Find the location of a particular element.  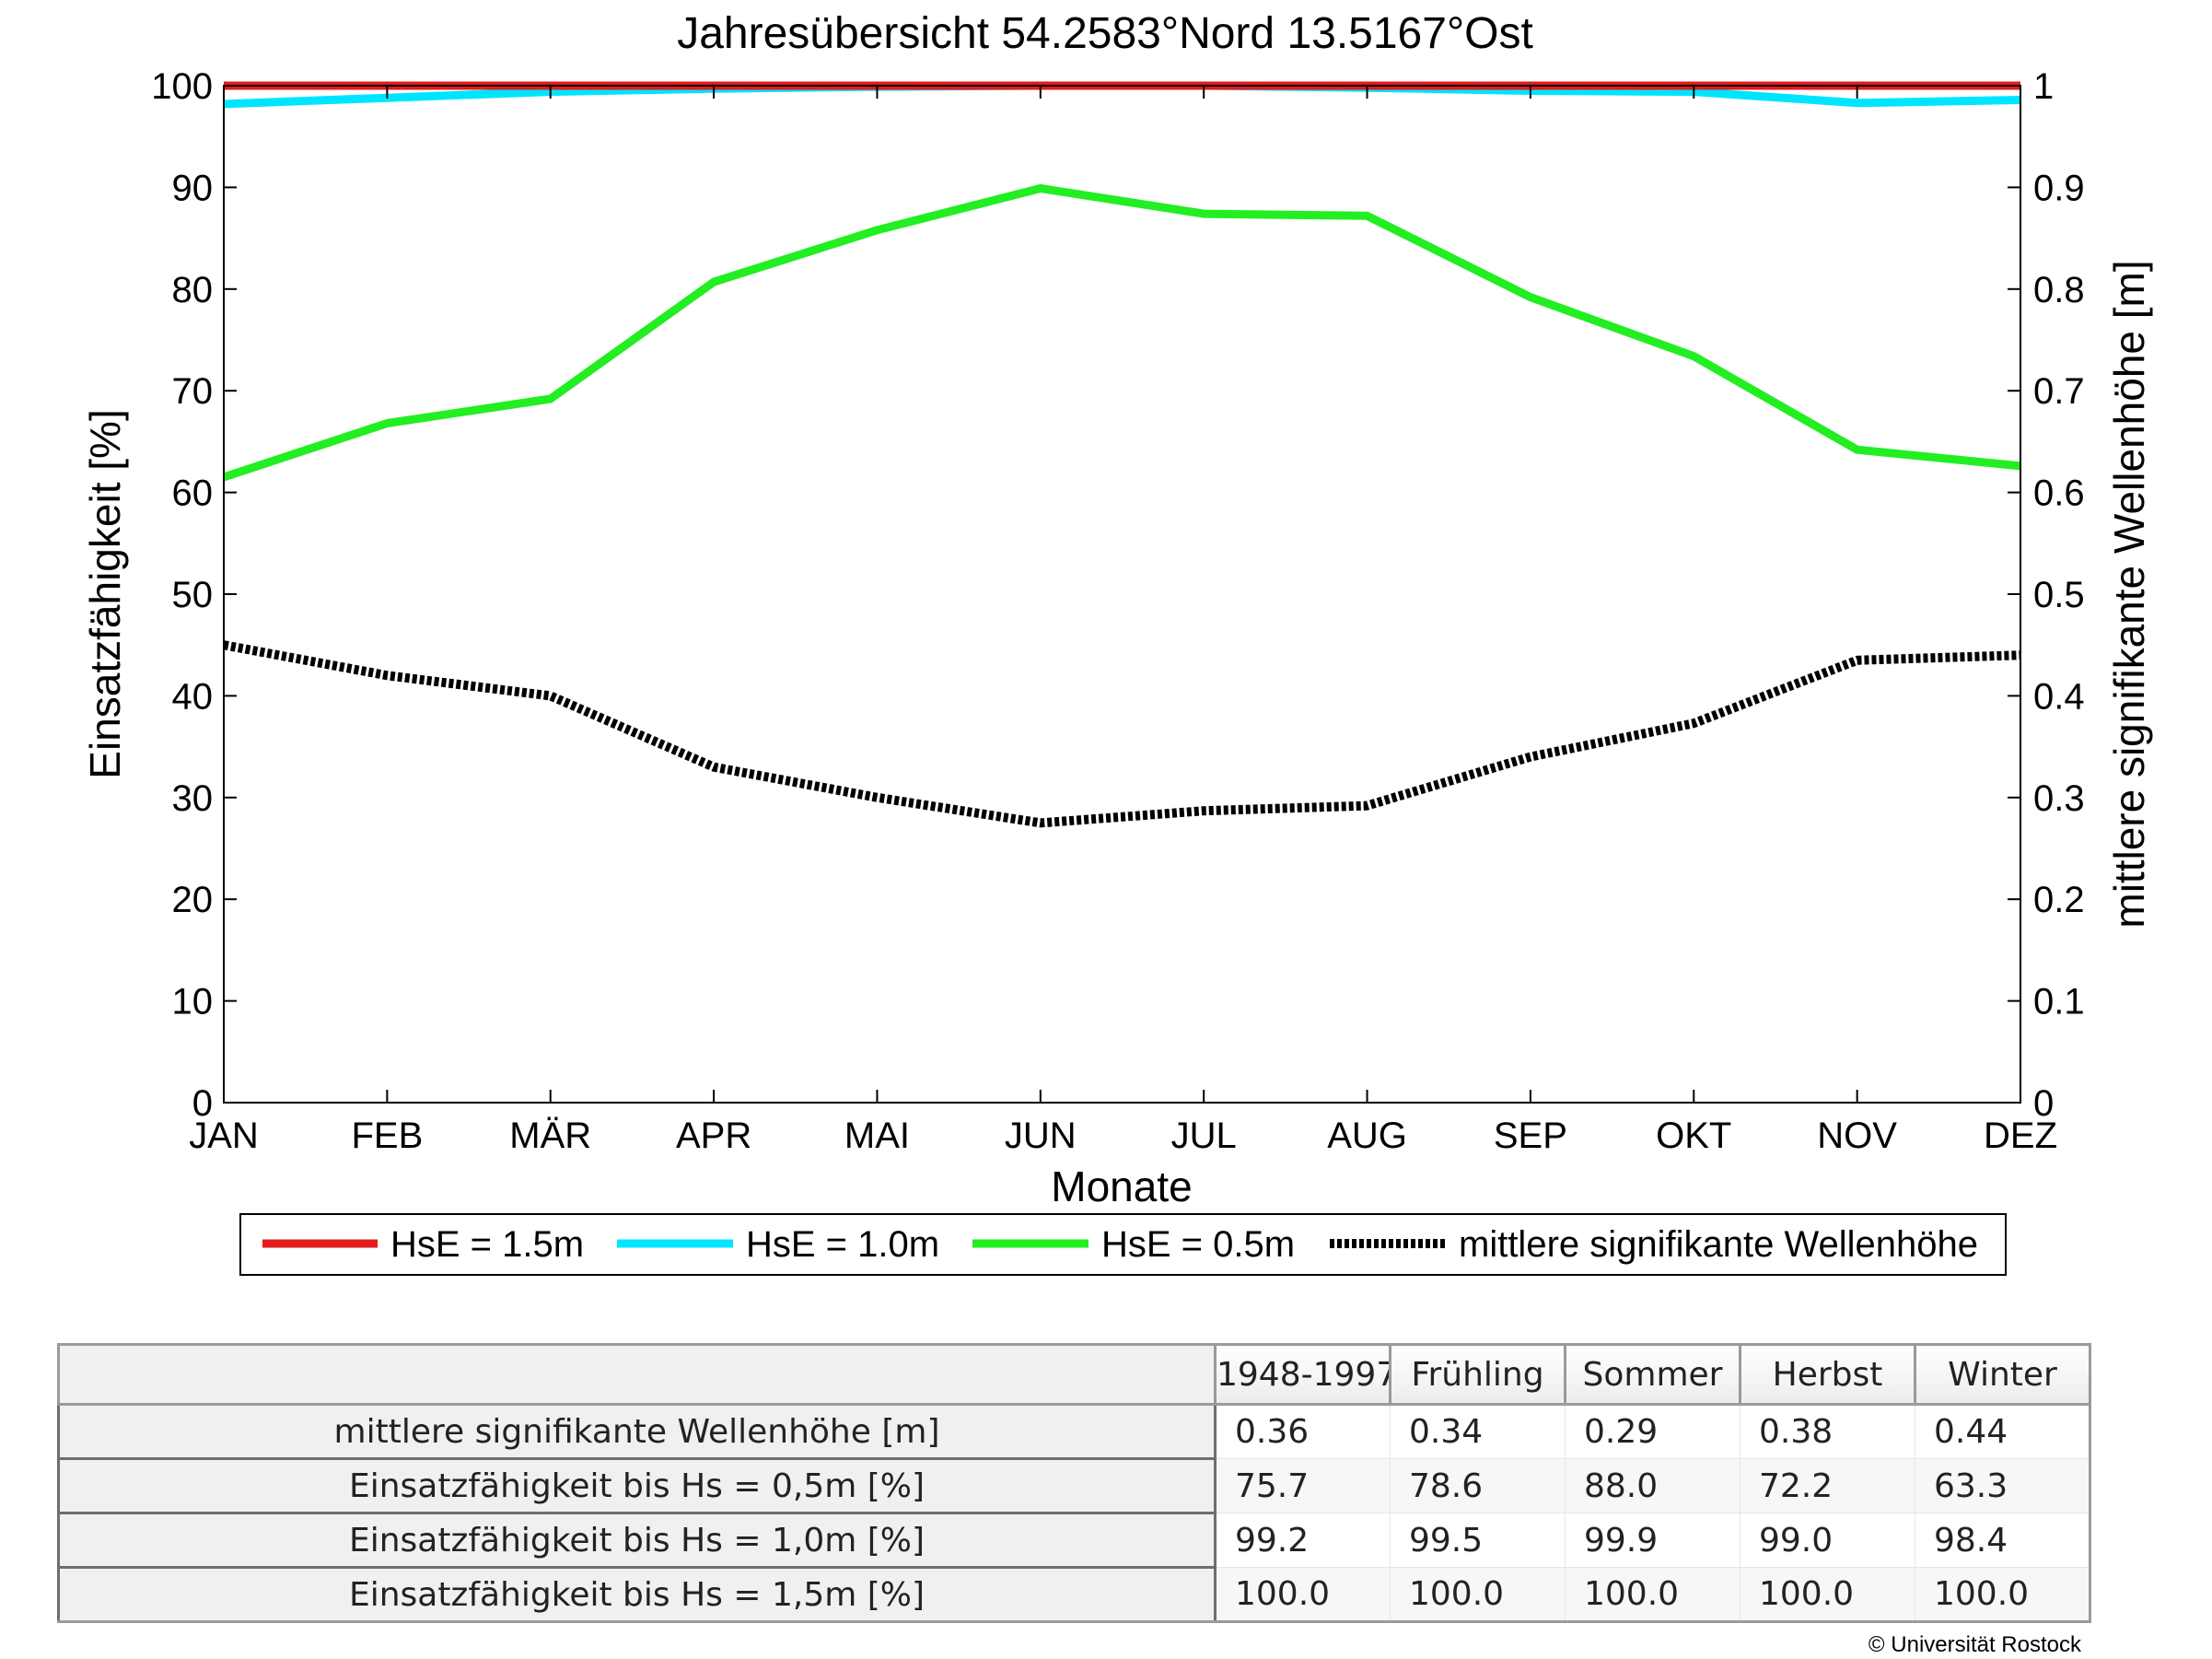

table-cell: 88.0 is located at coordinates (1653, 1485).